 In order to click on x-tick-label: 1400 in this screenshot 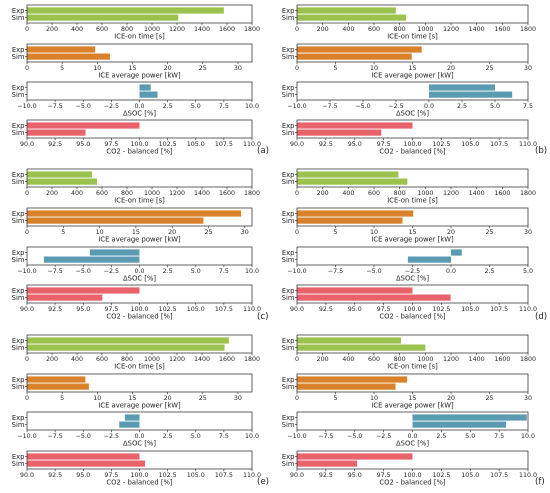, I will do `click(477, 193)`.